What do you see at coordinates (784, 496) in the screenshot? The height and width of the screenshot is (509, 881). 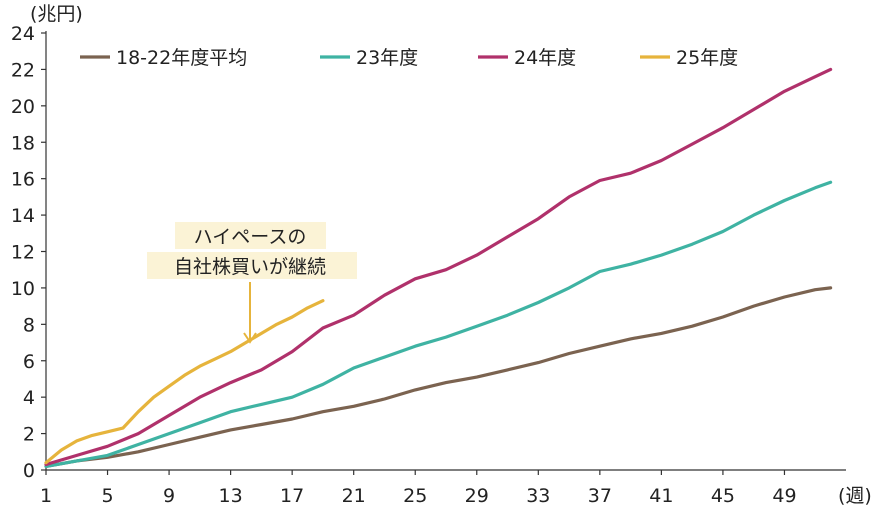 I see `x-tick-label: 49` at bounding box center [784, 496].